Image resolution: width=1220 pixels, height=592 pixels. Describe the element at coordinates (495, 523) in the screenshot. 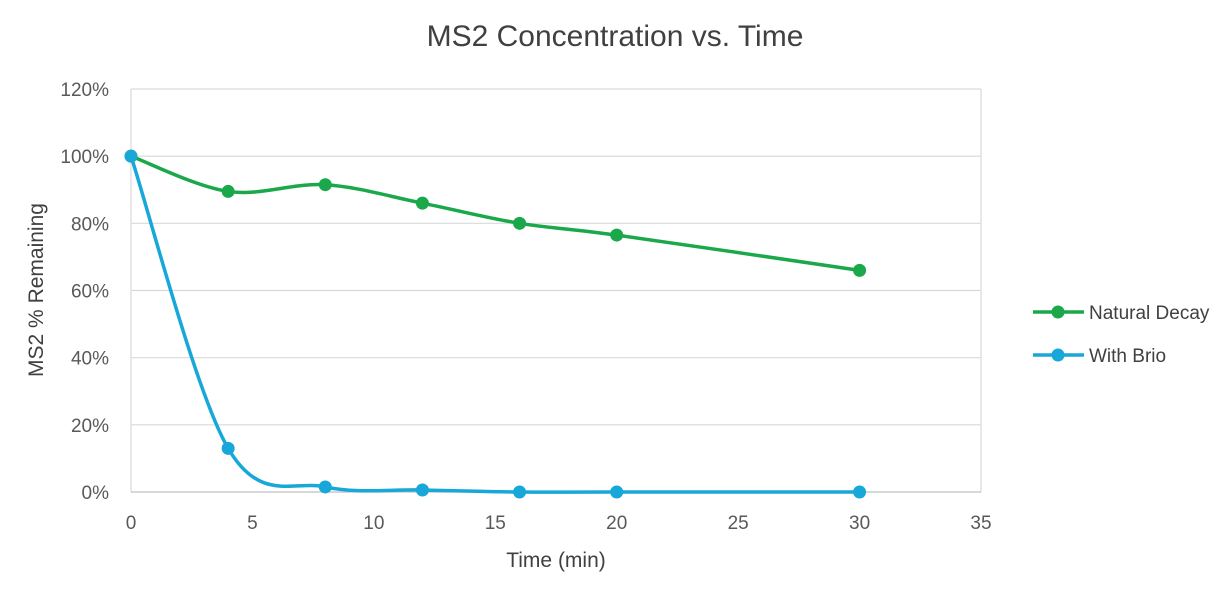

I see `x-tick-label: 15` at that location.